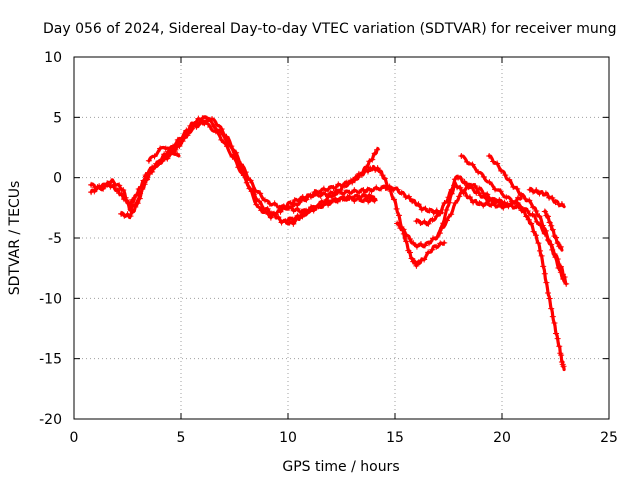  Describe the element at coordinates (74, 438) in the screenshot. I see `x-tick-label: 0` at that location.